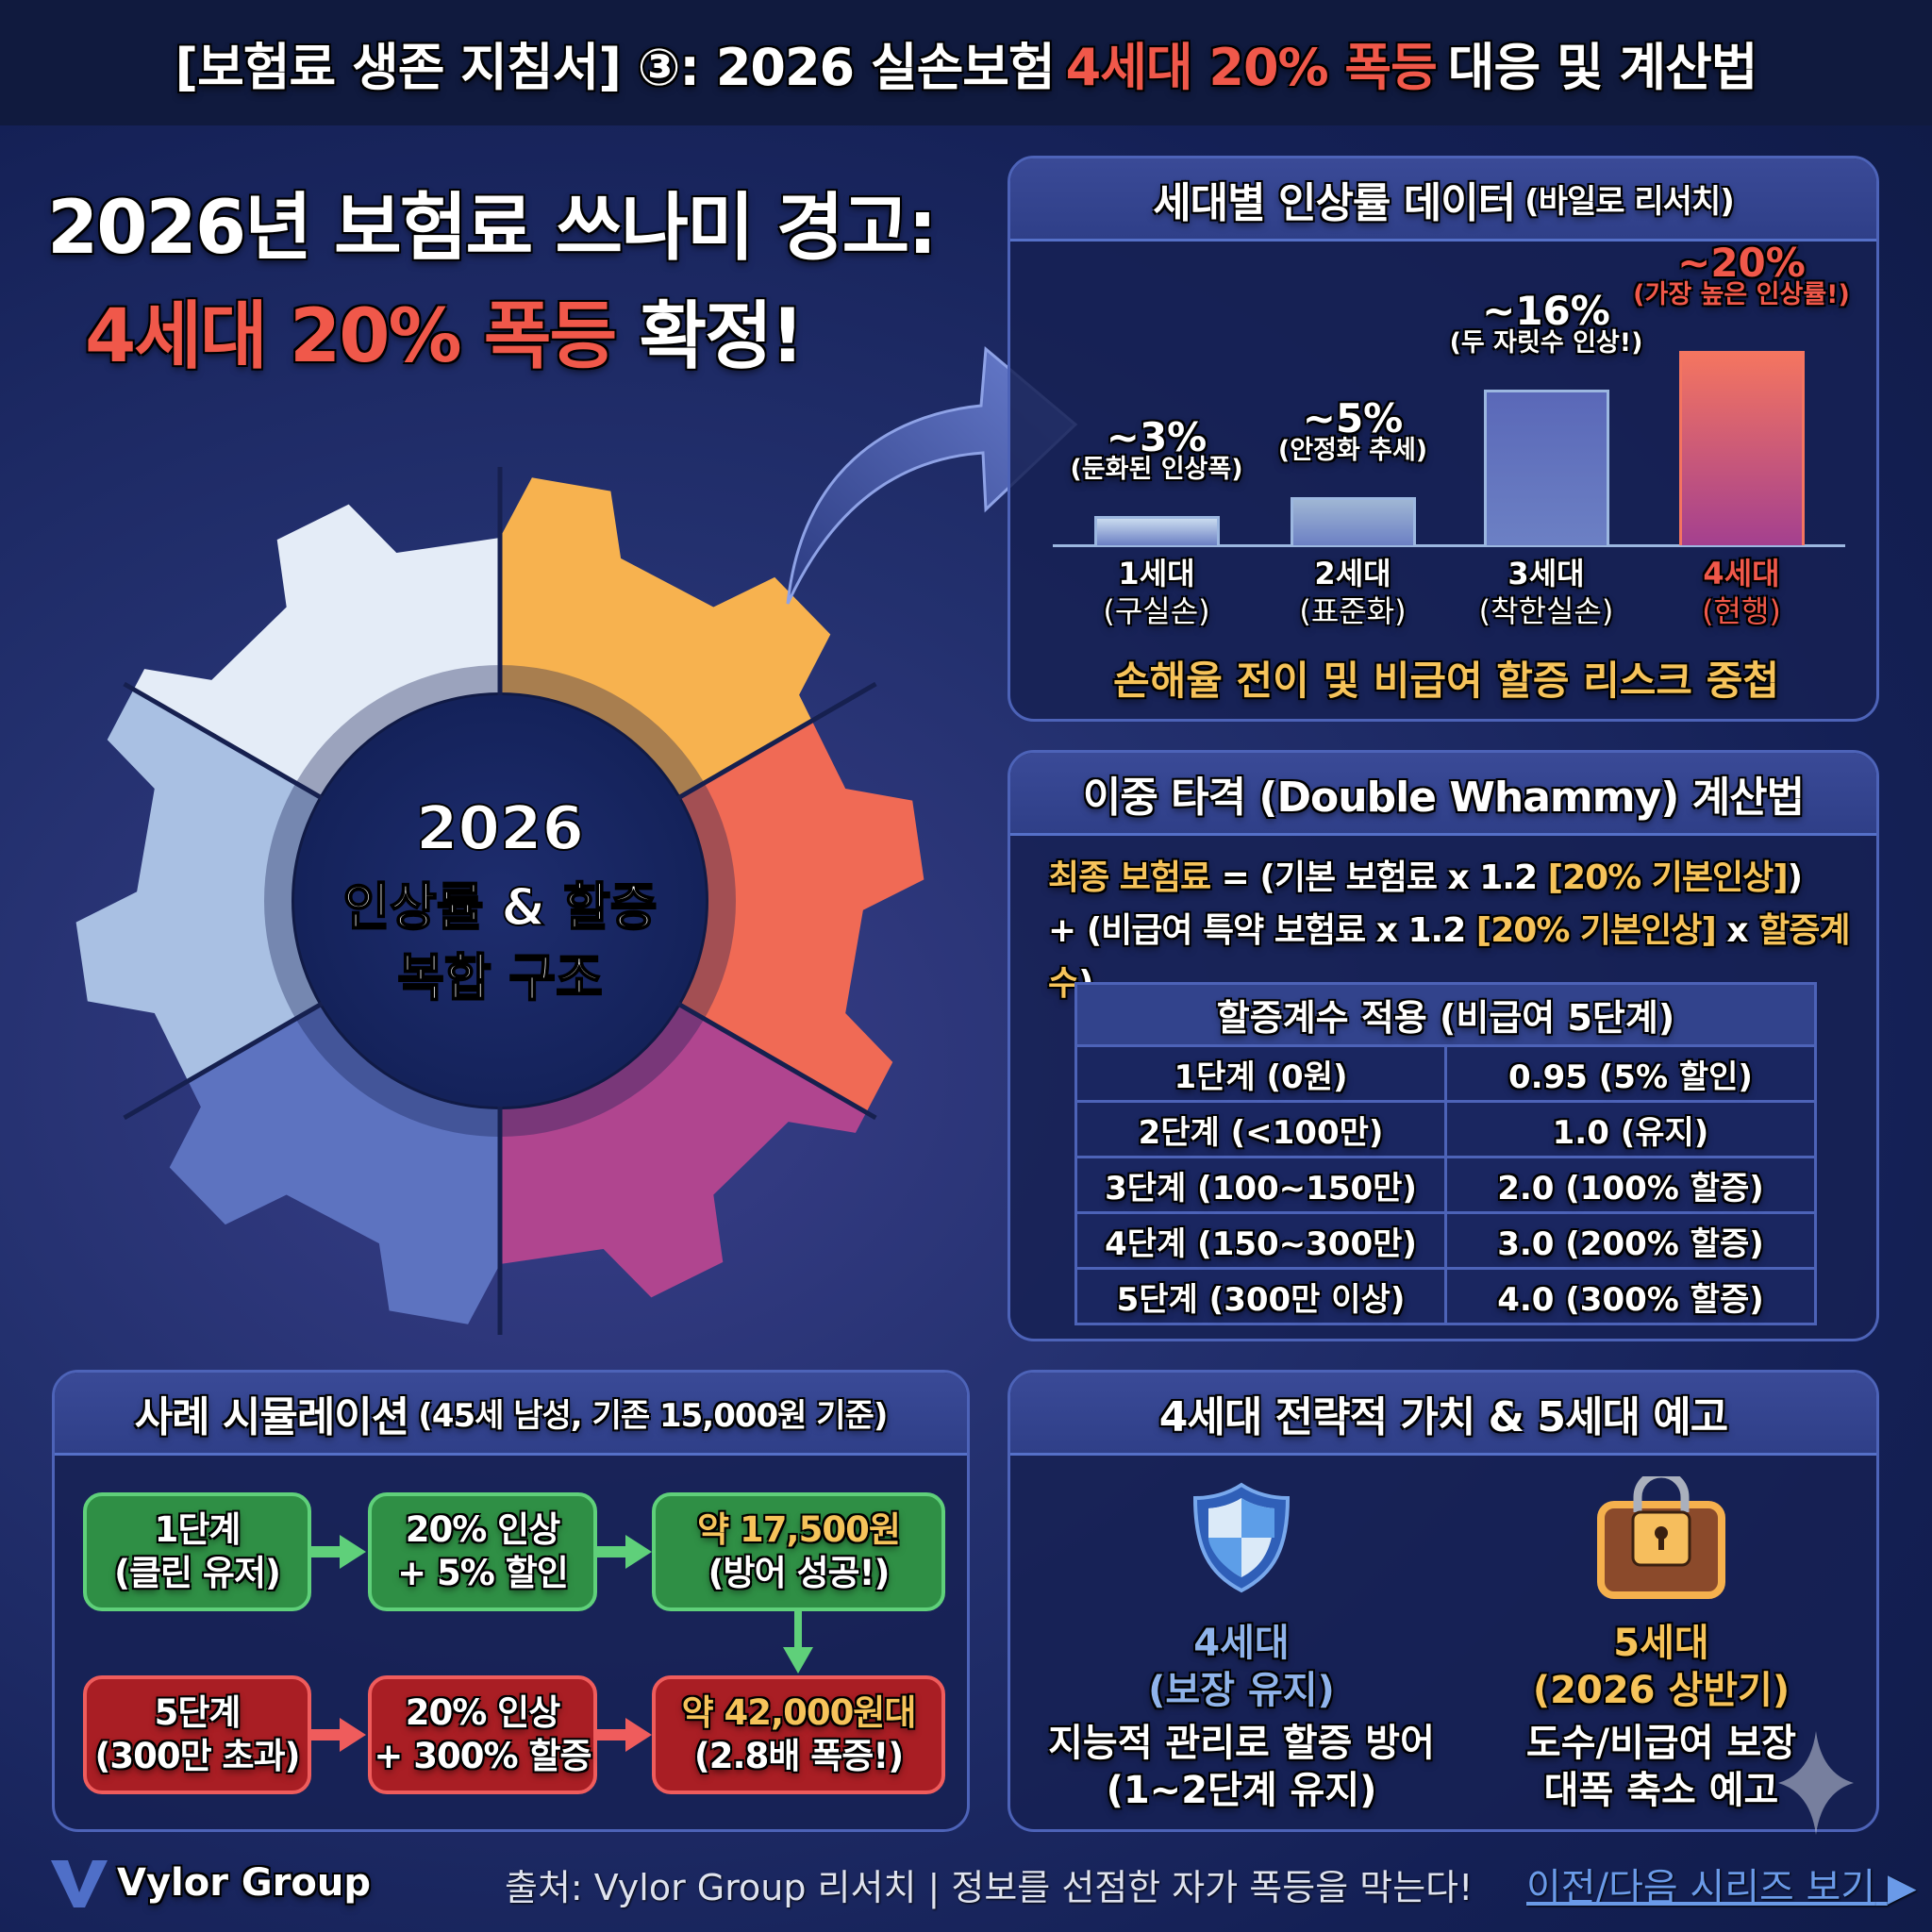  I want to click on vylor-logo-icon, so click(79, 1883).